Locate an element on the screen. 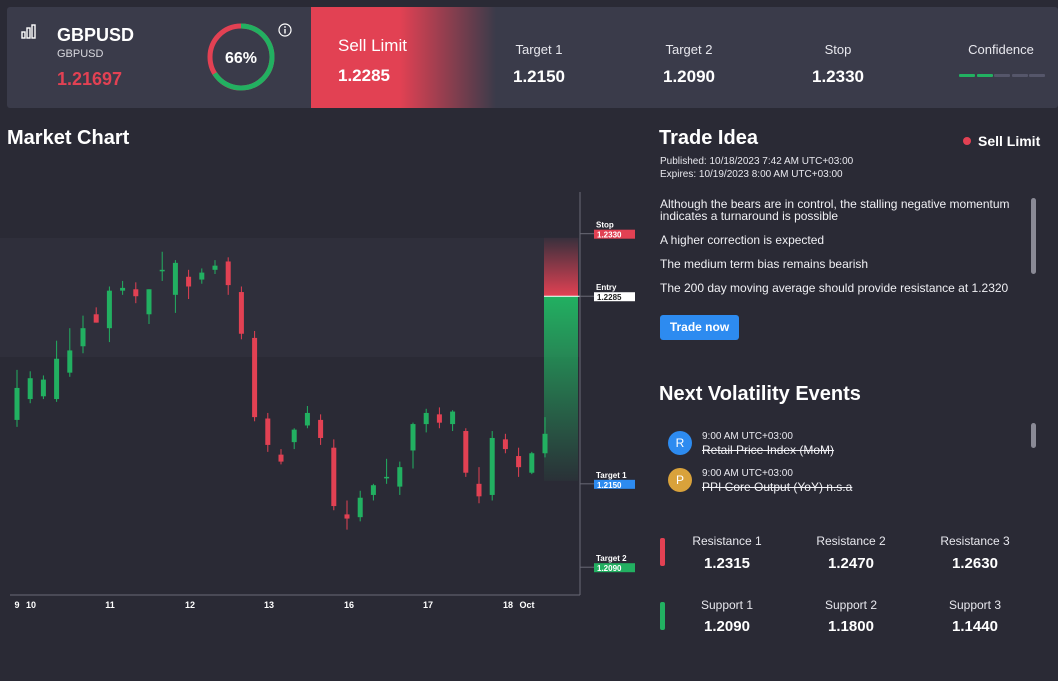 This screenshot has height=681, width=1058. sell-dot-icon is located at coordinates (967, 141).